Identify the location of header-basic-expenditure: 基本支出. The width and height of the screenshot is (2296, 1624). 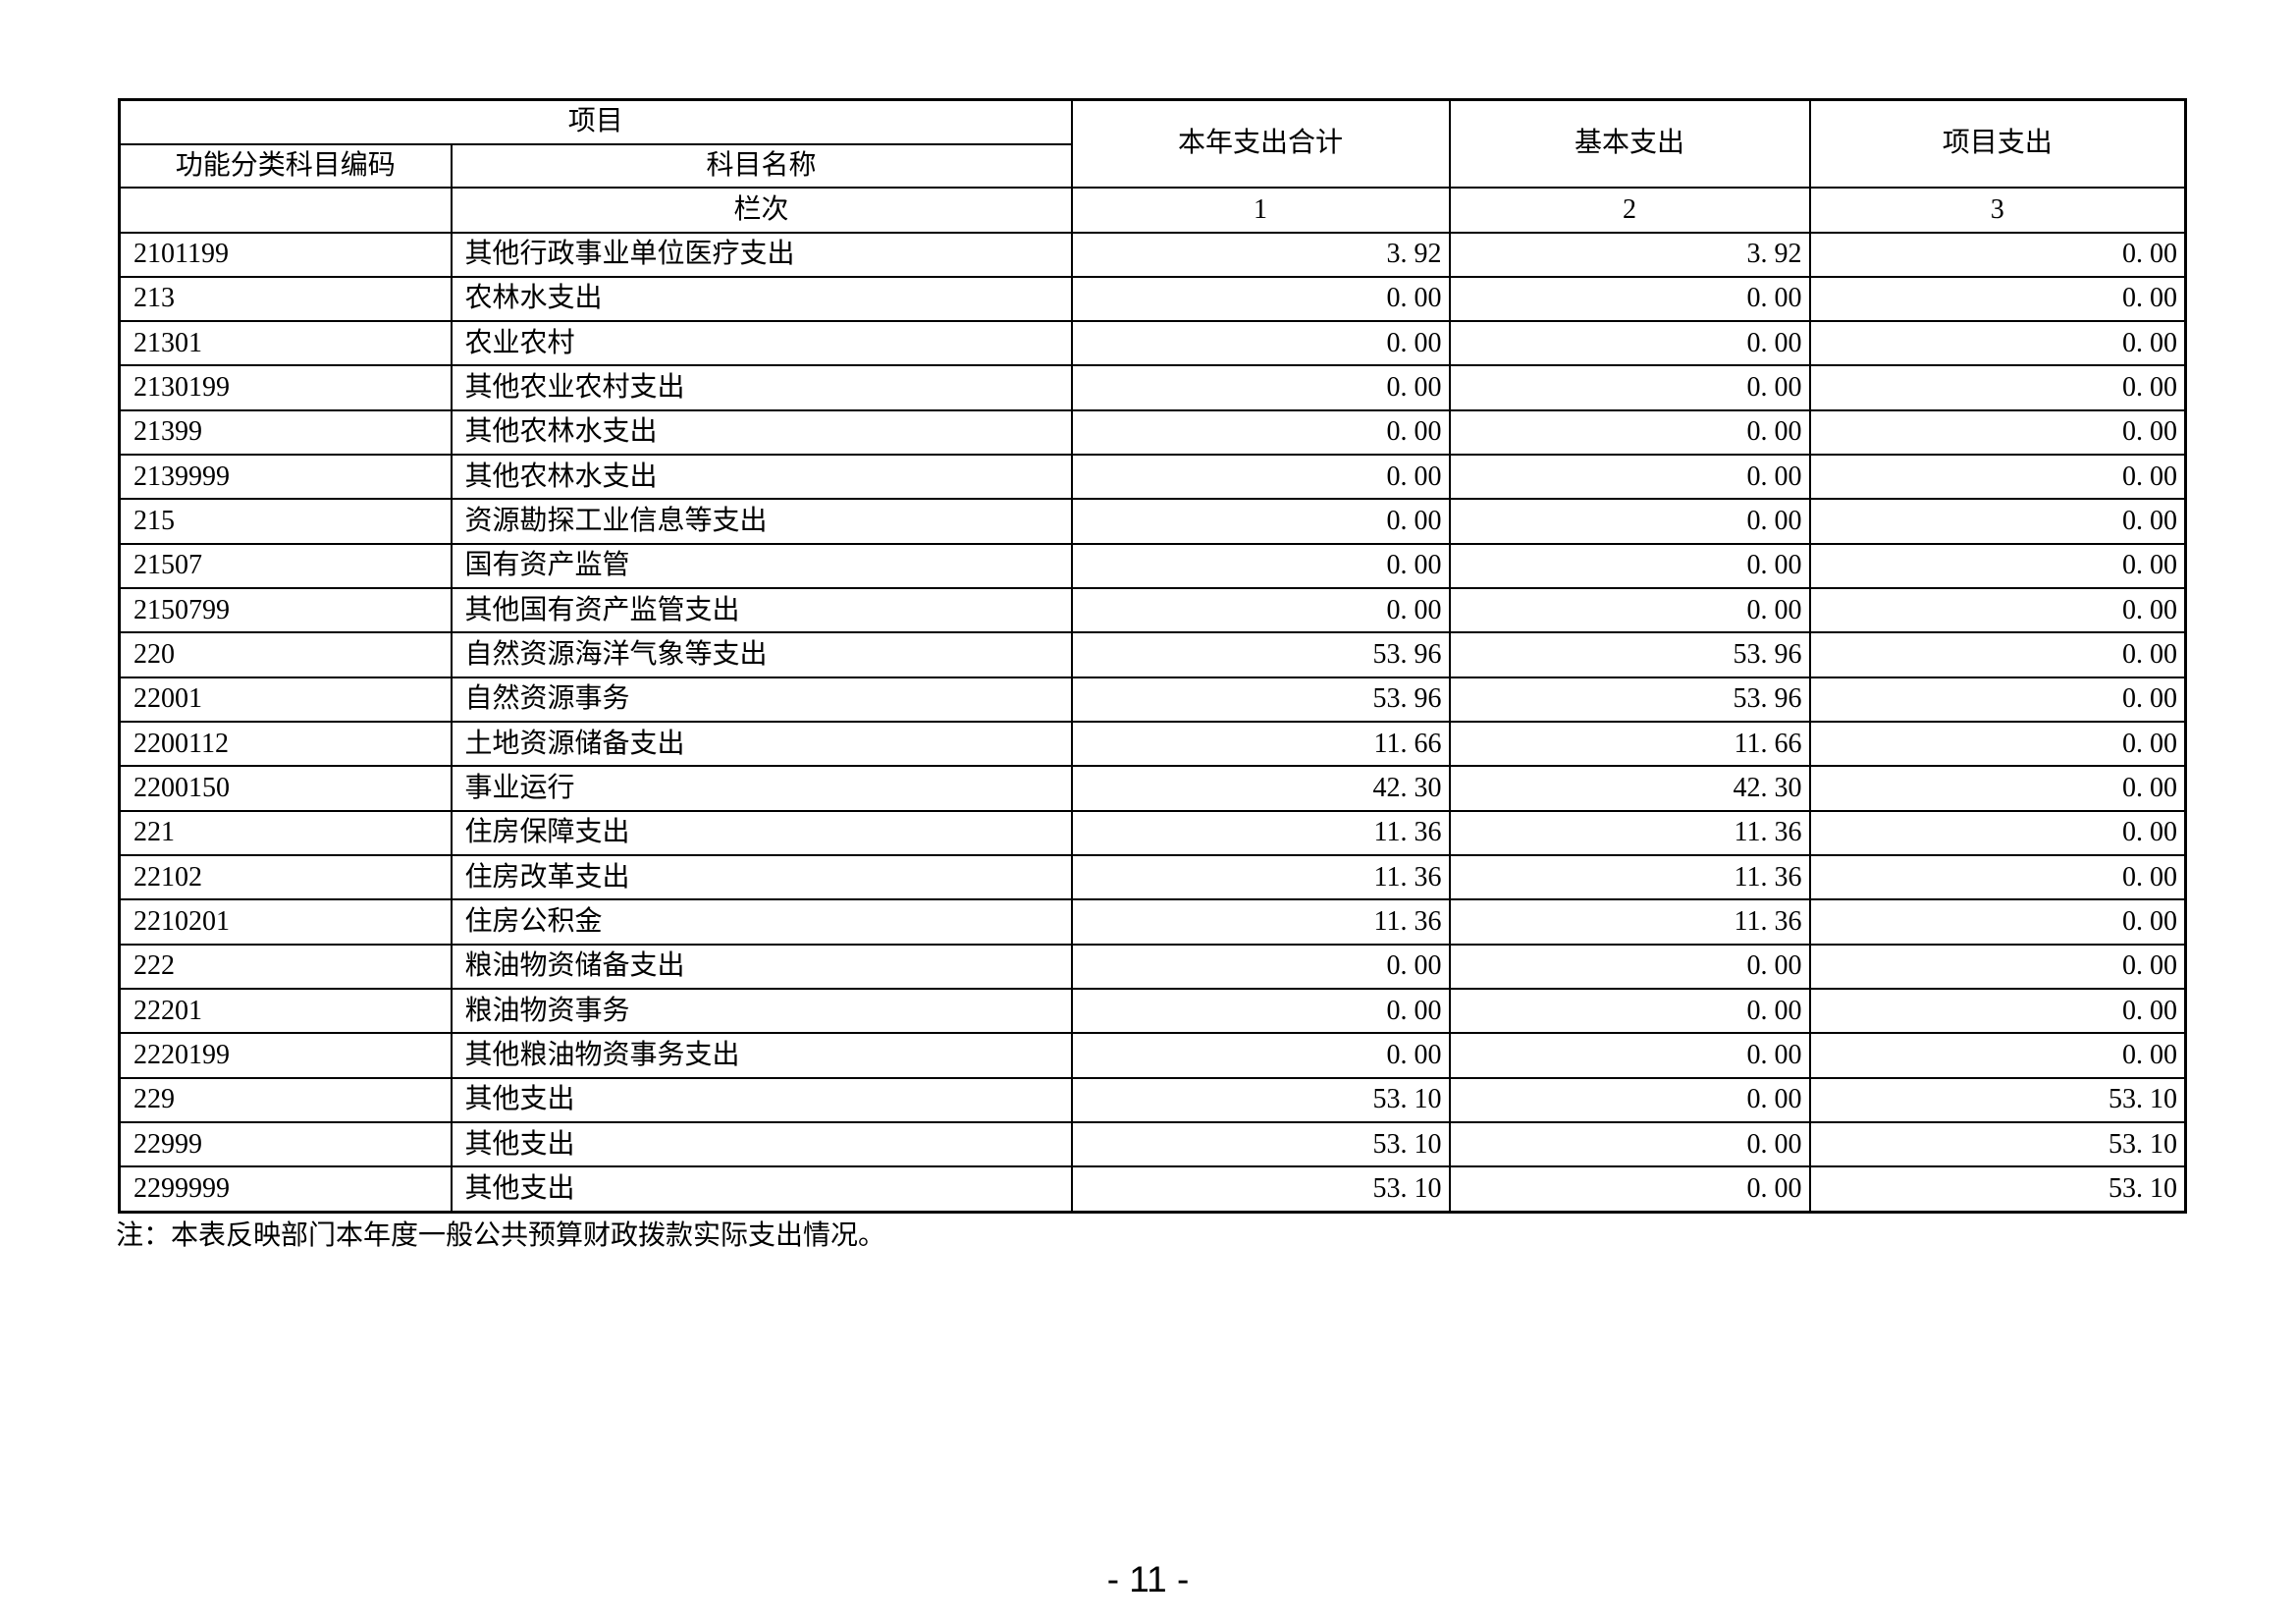
(1629, 143).